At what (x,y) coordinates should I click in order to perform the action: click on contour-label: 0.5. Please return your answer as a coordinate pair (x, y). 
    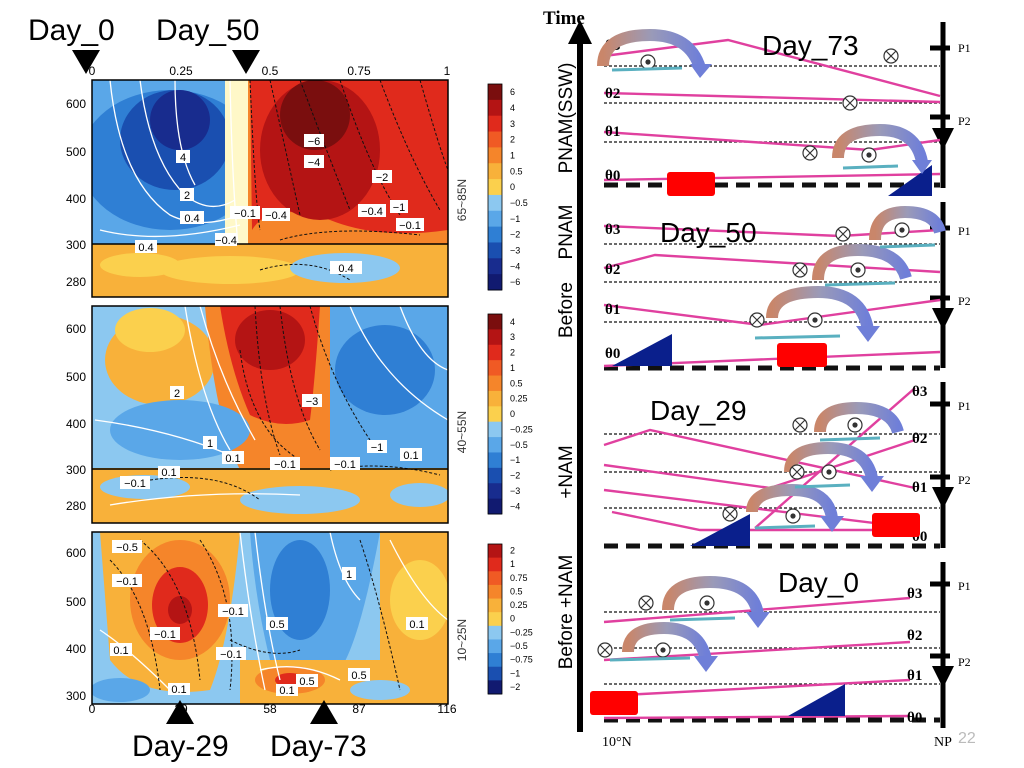
    Looking at the image, I should click on (306, 682).